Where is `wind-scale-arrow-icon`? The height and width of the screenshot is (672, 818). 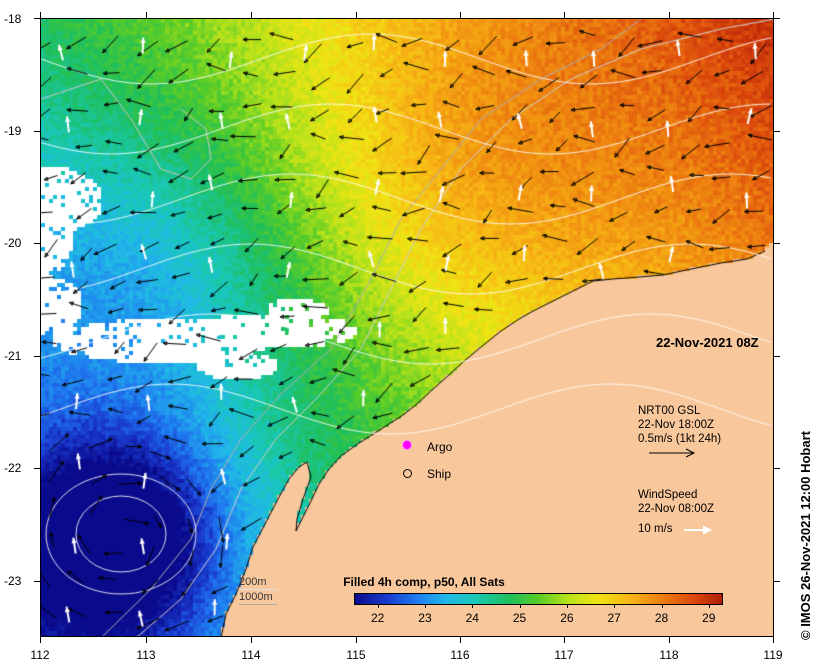
wind-scale-arrow-icon is located at coordinates (698, 530).